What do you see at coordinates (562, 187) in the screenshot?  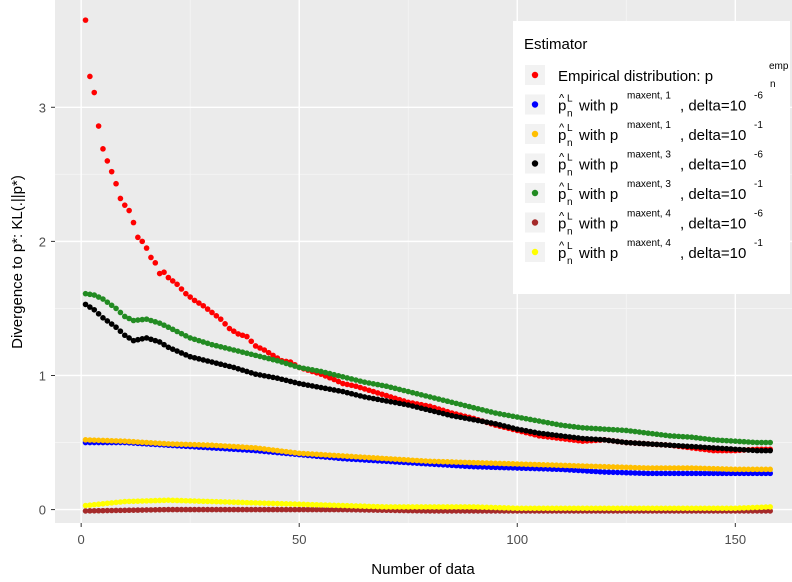 I see `legend-hat: ^` at bounding box center [562, 187].